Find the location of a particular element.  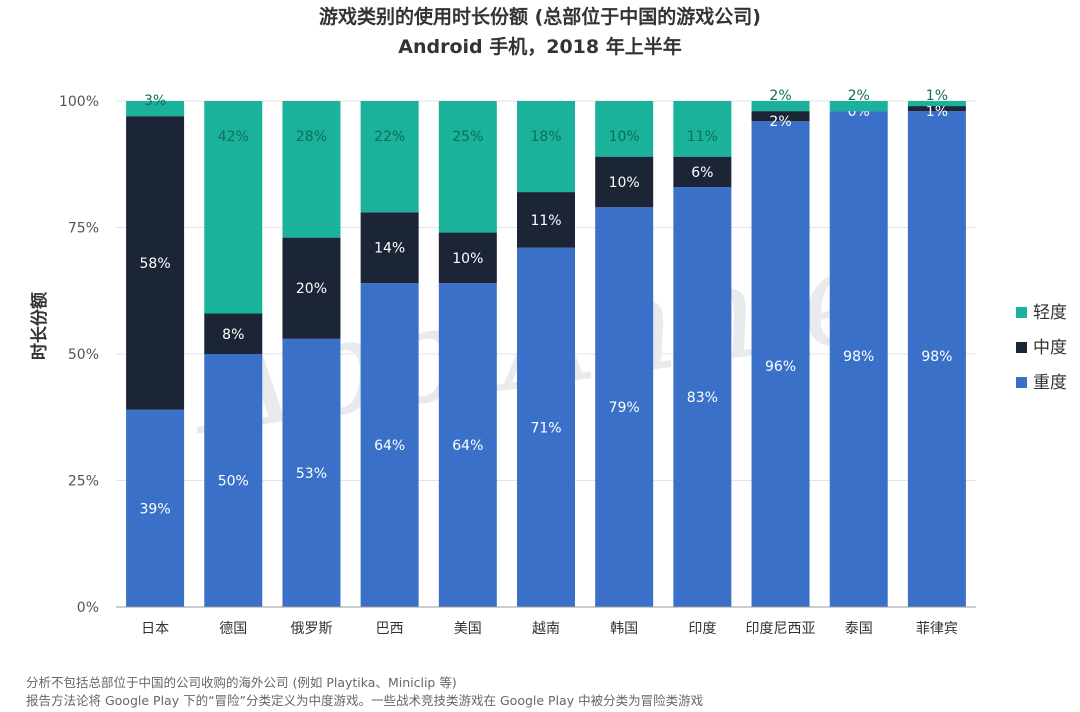

x-category-label: 泰国 is located at coordinates (859, 629).